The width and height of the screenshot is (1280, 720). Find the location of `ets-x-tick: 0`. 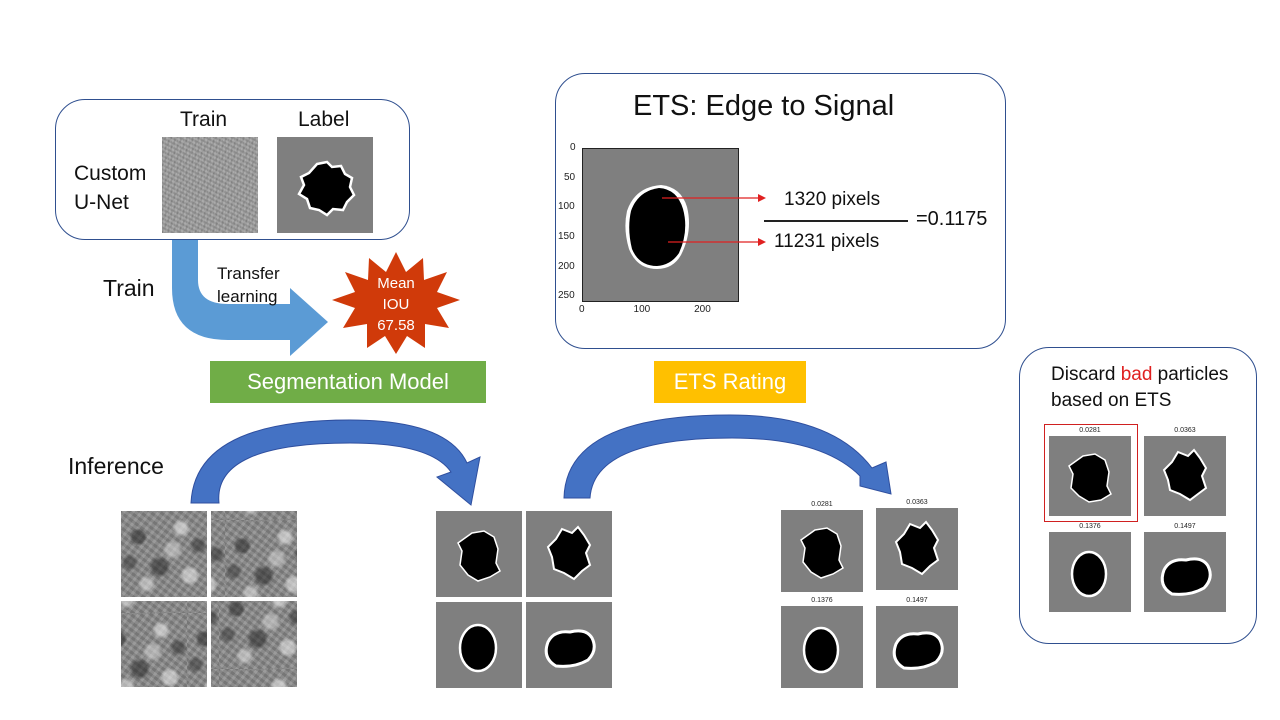

ets-x-tick: 0 is located at coordinates (582, 309).